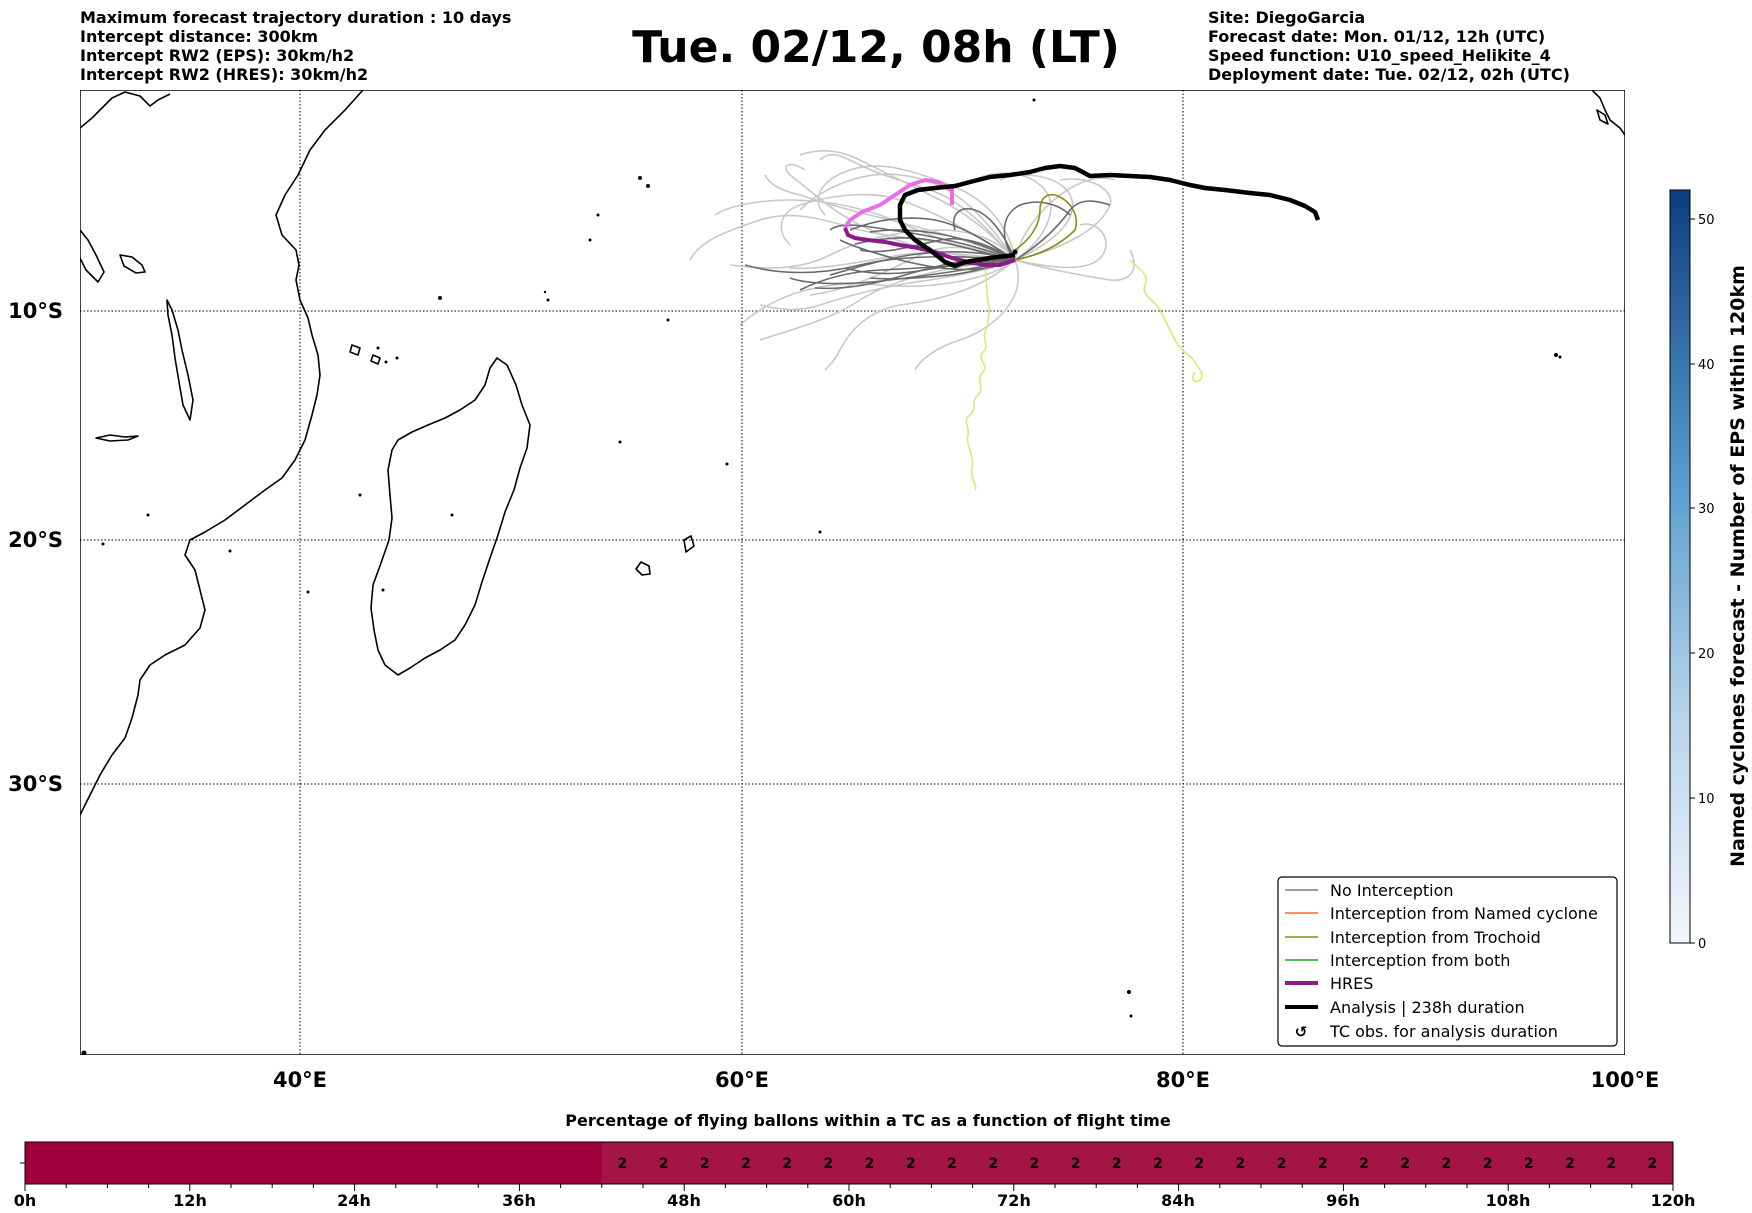 This screenshot has width=1752, height=1213. What do you see at coordinates (35, 311) in the screenshot?
I see `lat-label-10s: 10°S` at bounding box center [35, 311].